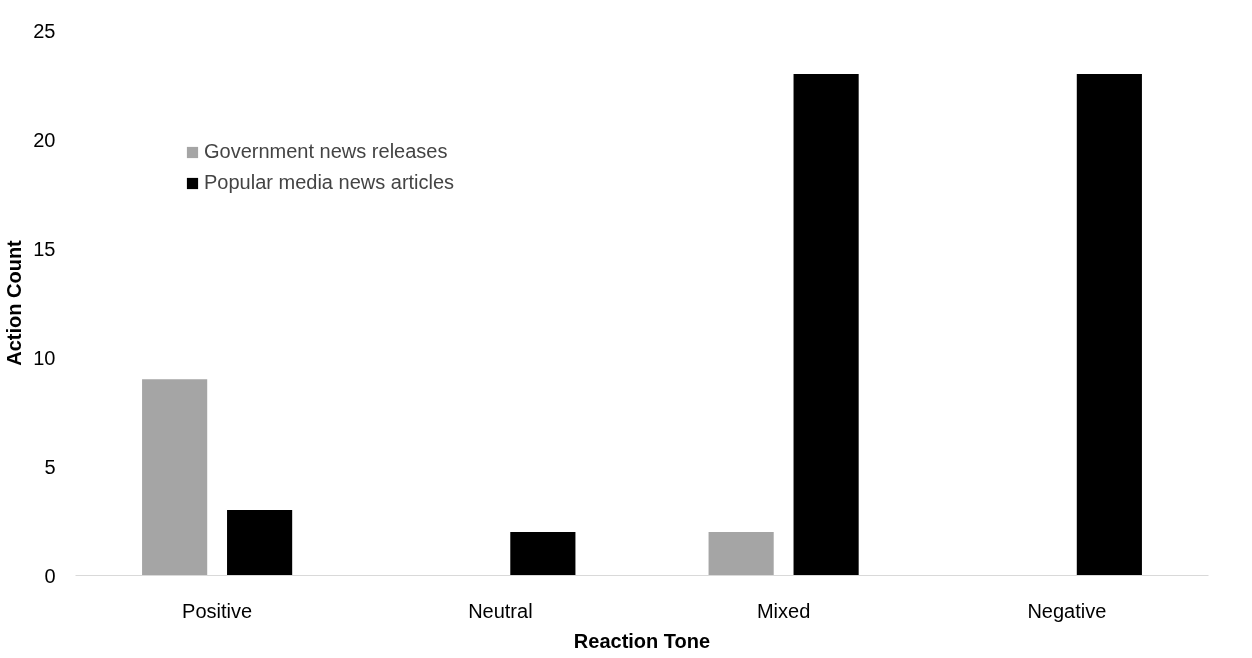 This screenshot has height=658, width=1252. Describe the element at coordinates (500, 610) in the screenshot. I see `x-tick-label: Neutral` at that location.